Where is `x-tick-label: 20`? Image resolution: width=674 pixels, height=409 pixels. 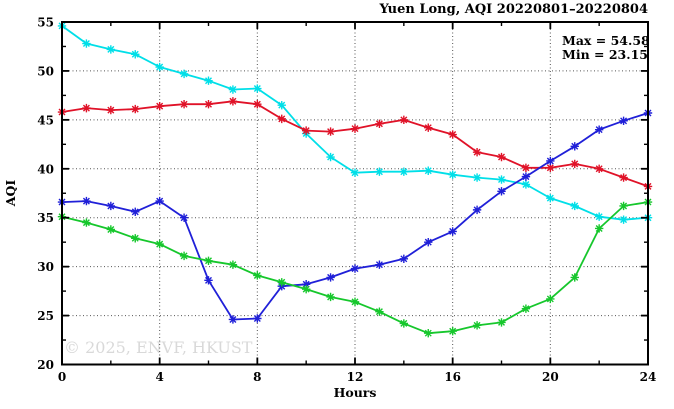 x-tick-label: 20 is located at coordinates (550, 377).